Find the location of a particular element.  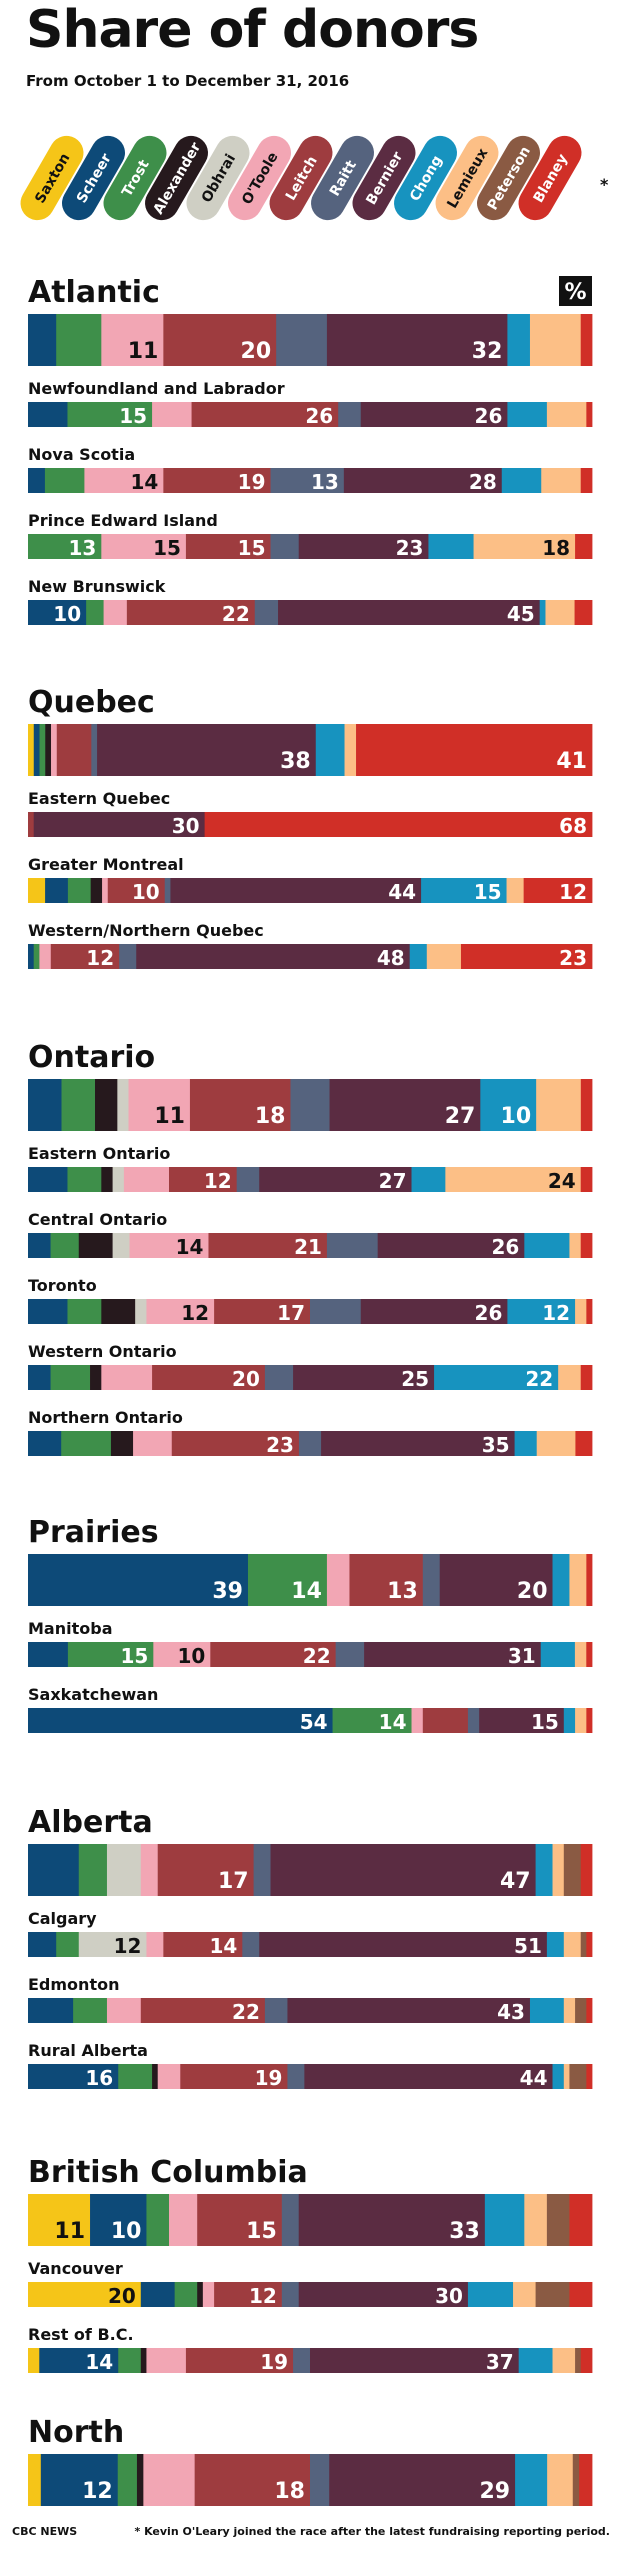

bar-british-columbia-vancouver: 20 12 30 is located at coordinates (310, 2295).